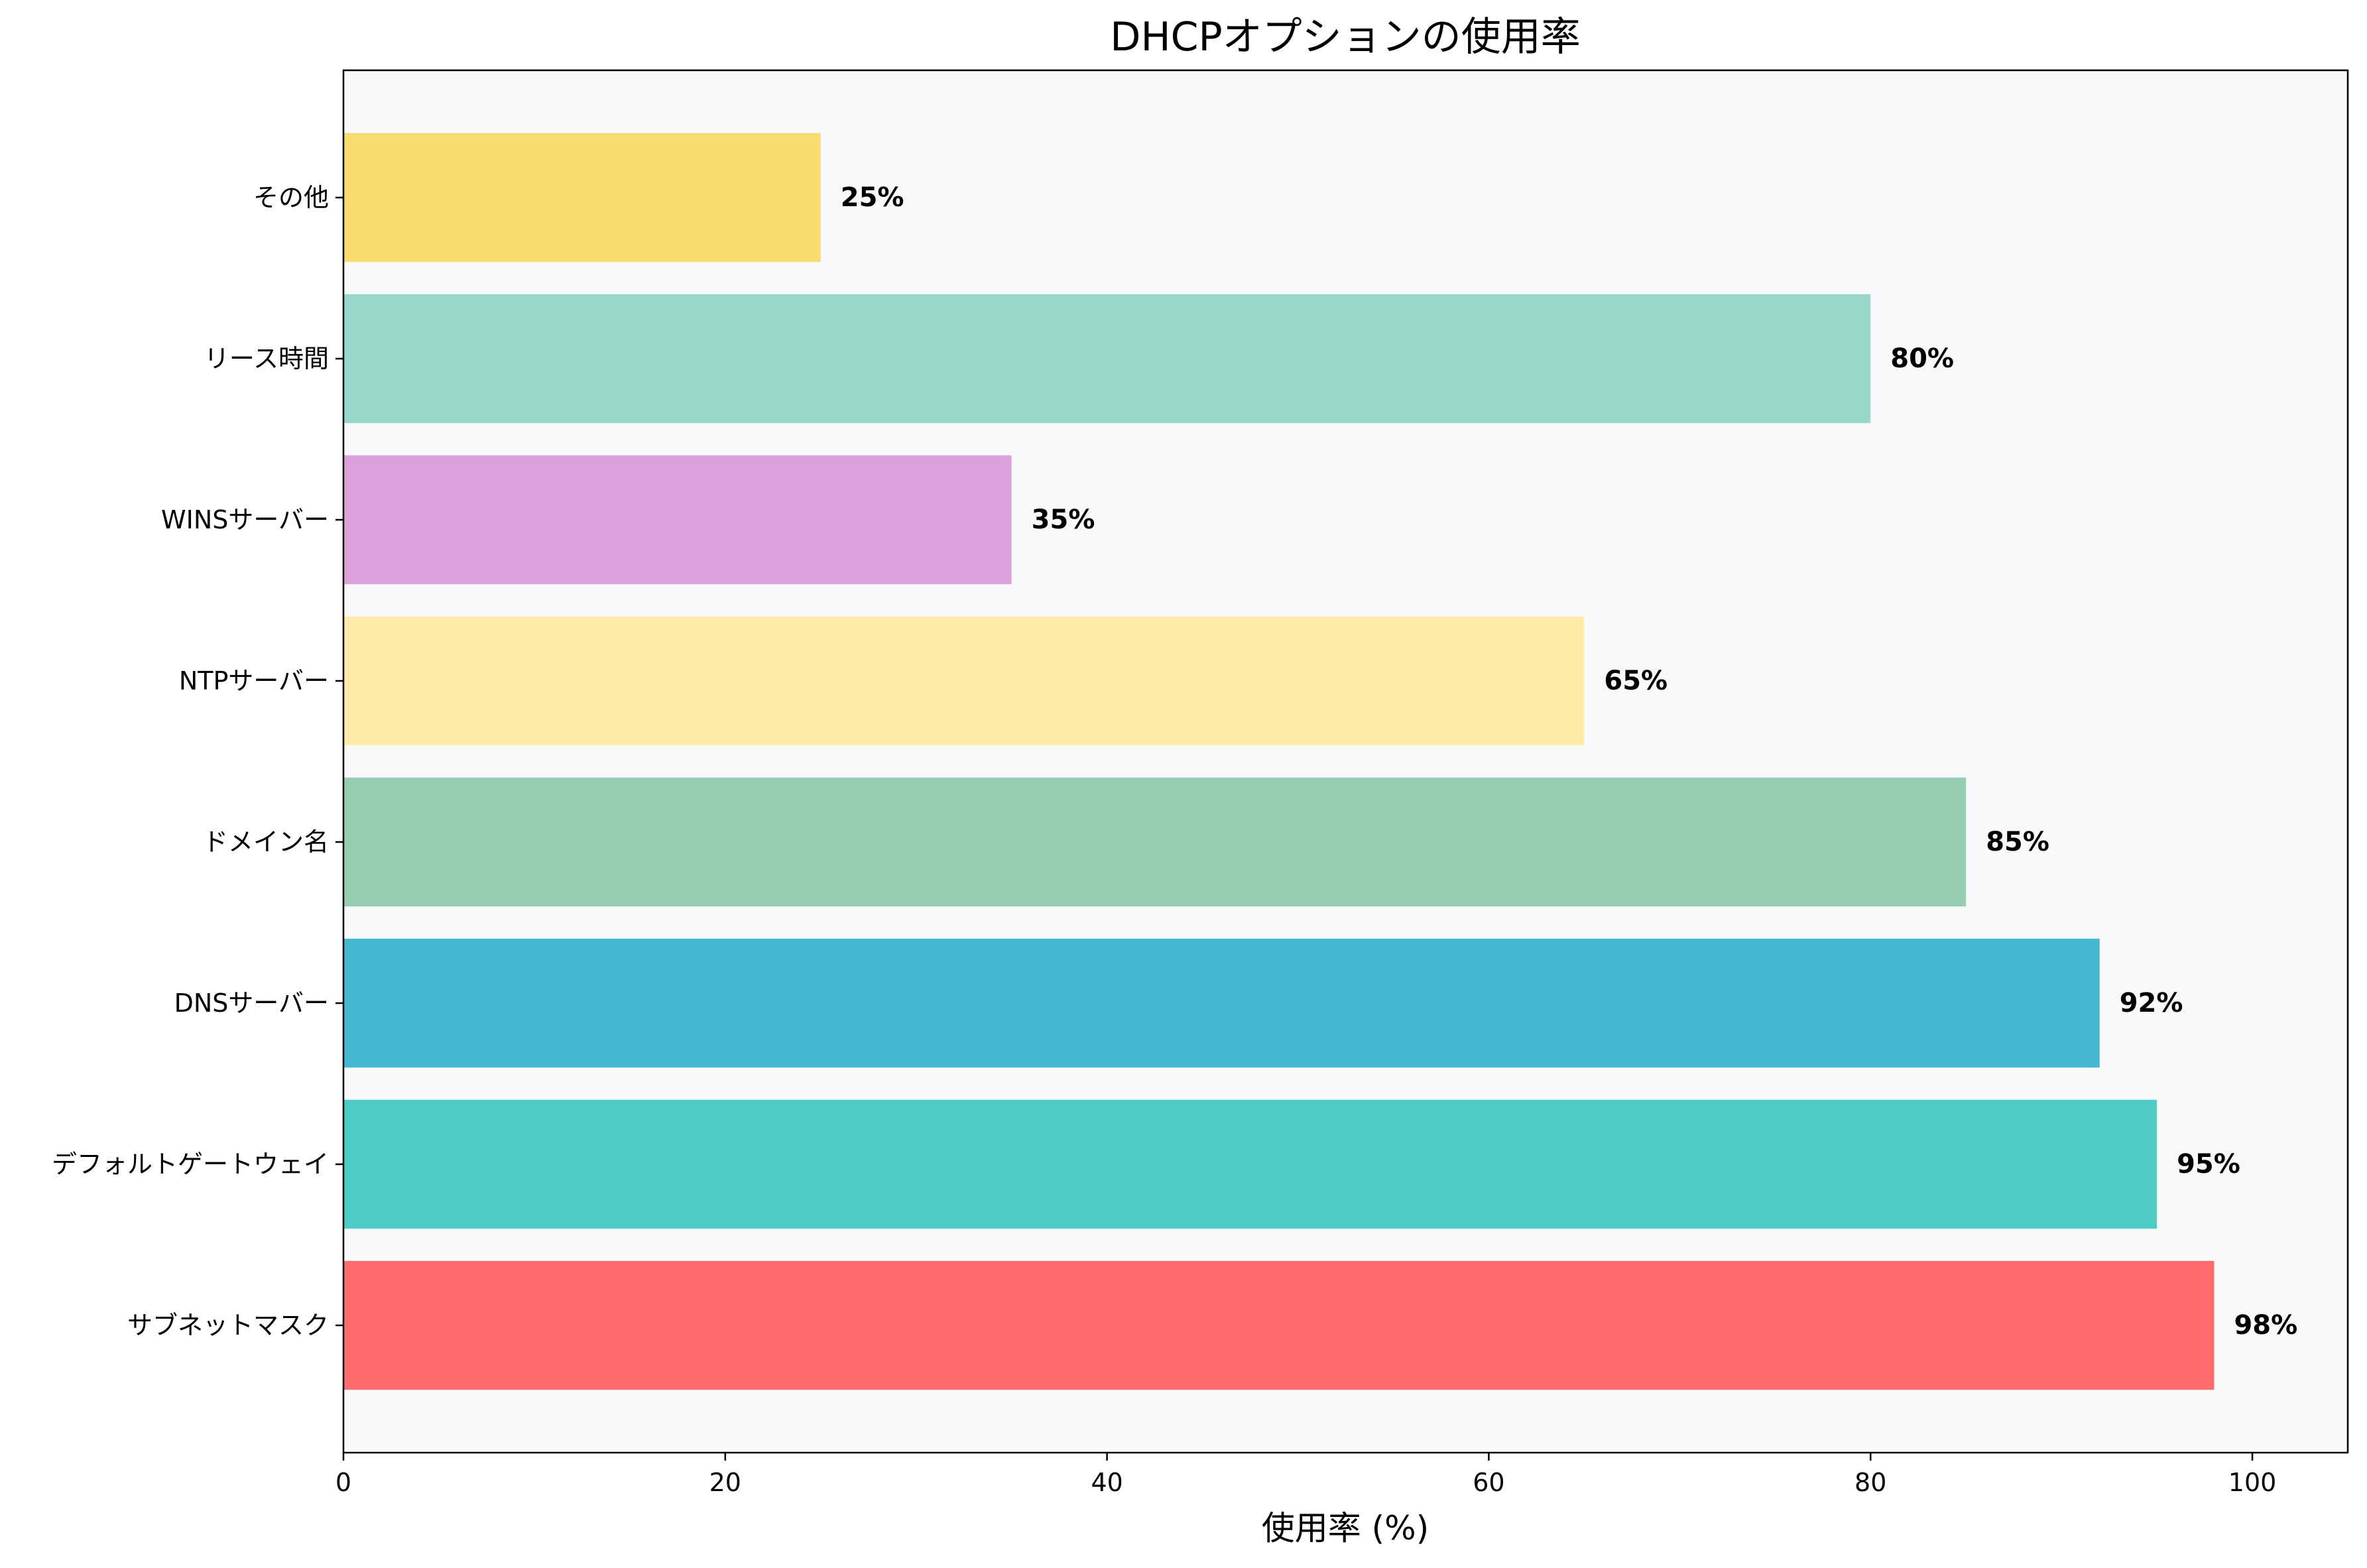 The height and width of the screenshot is (1568, 2367). I want to click on data-label-1: 98%, so click(2265, 1325).